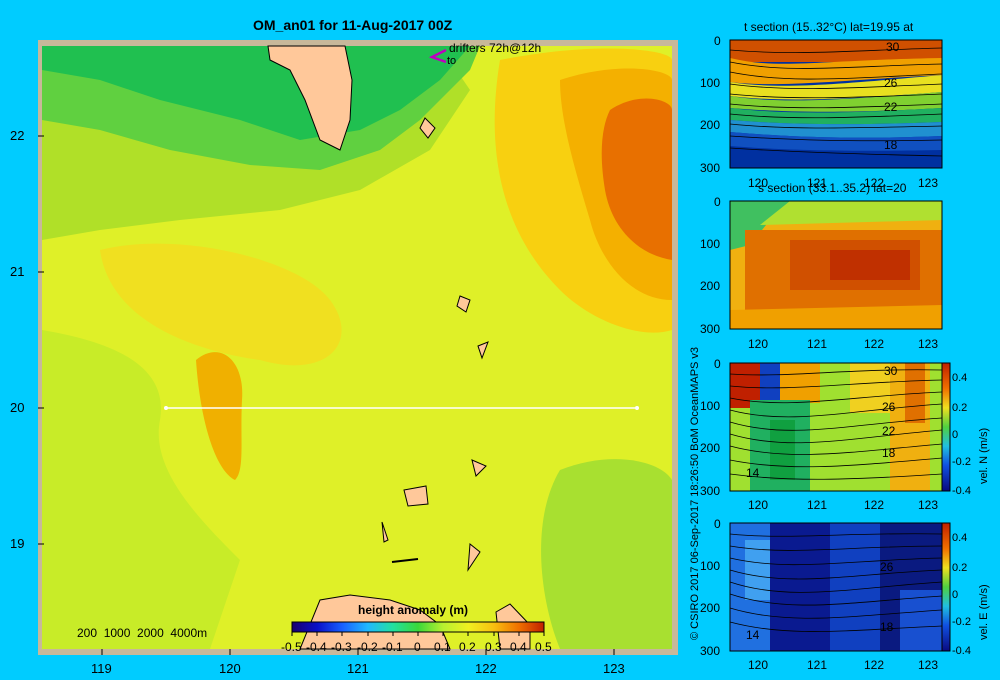 This screenshot has width=1000, height=680. What do you see at coordinates (928, 183) in the screenshot?
I see `p1-x-tick: 123` at bounding box center [928, 183].